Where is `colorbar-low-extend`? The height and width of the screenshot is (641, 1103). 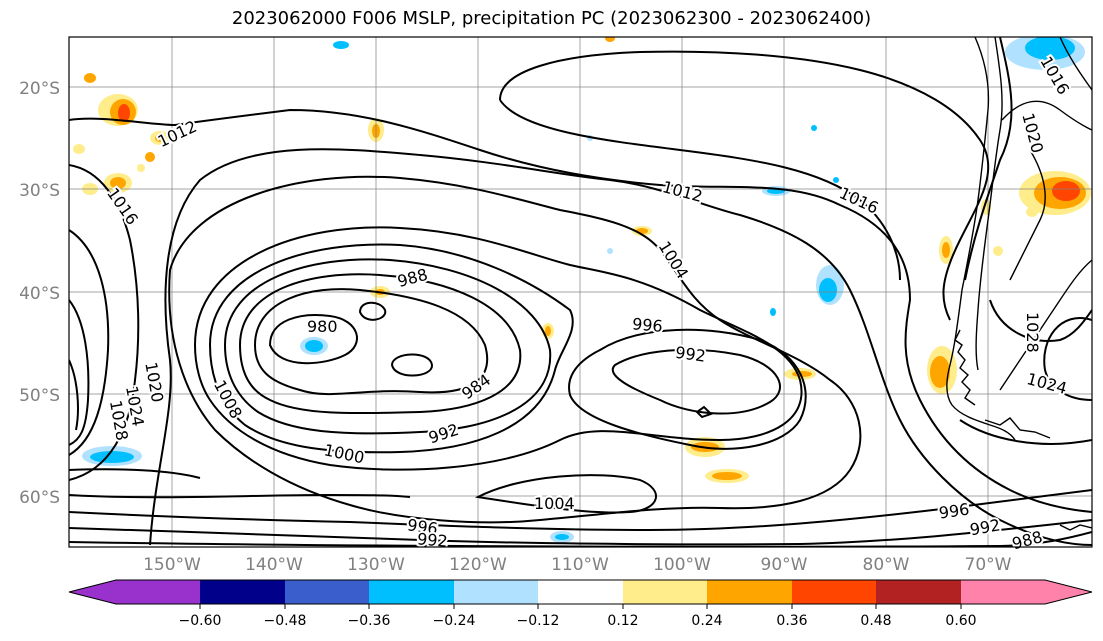
colorbar-low-extend is located at coordinates (92, 592).